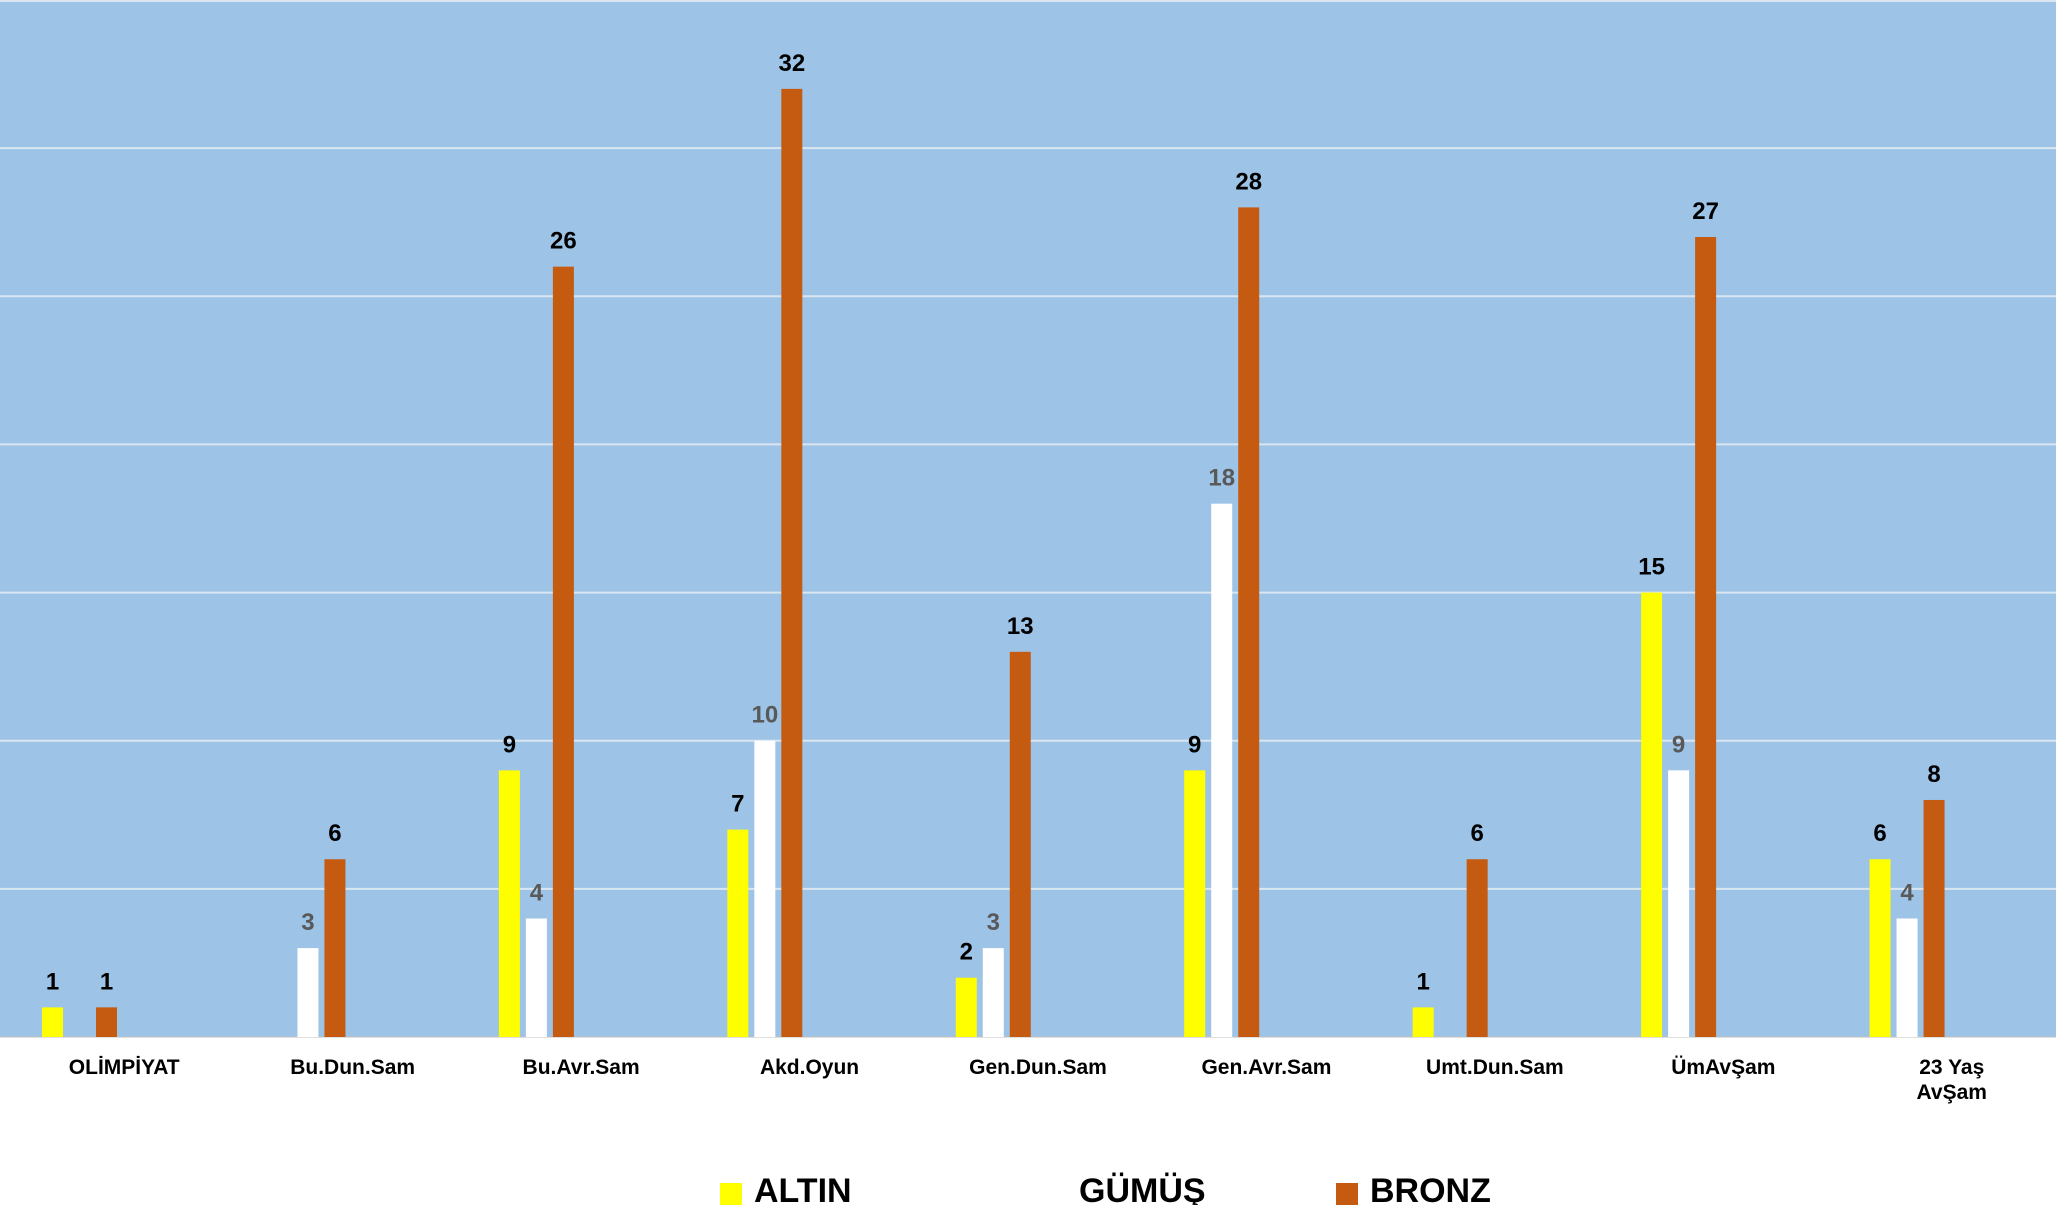 The height and width of the screenshot is (1205, 2056). What do you see at coordinates (993, 922) in the screenshot?
I see `data-label-gumus-gen-dun-sam: 3` at bounding box center [993, 922].